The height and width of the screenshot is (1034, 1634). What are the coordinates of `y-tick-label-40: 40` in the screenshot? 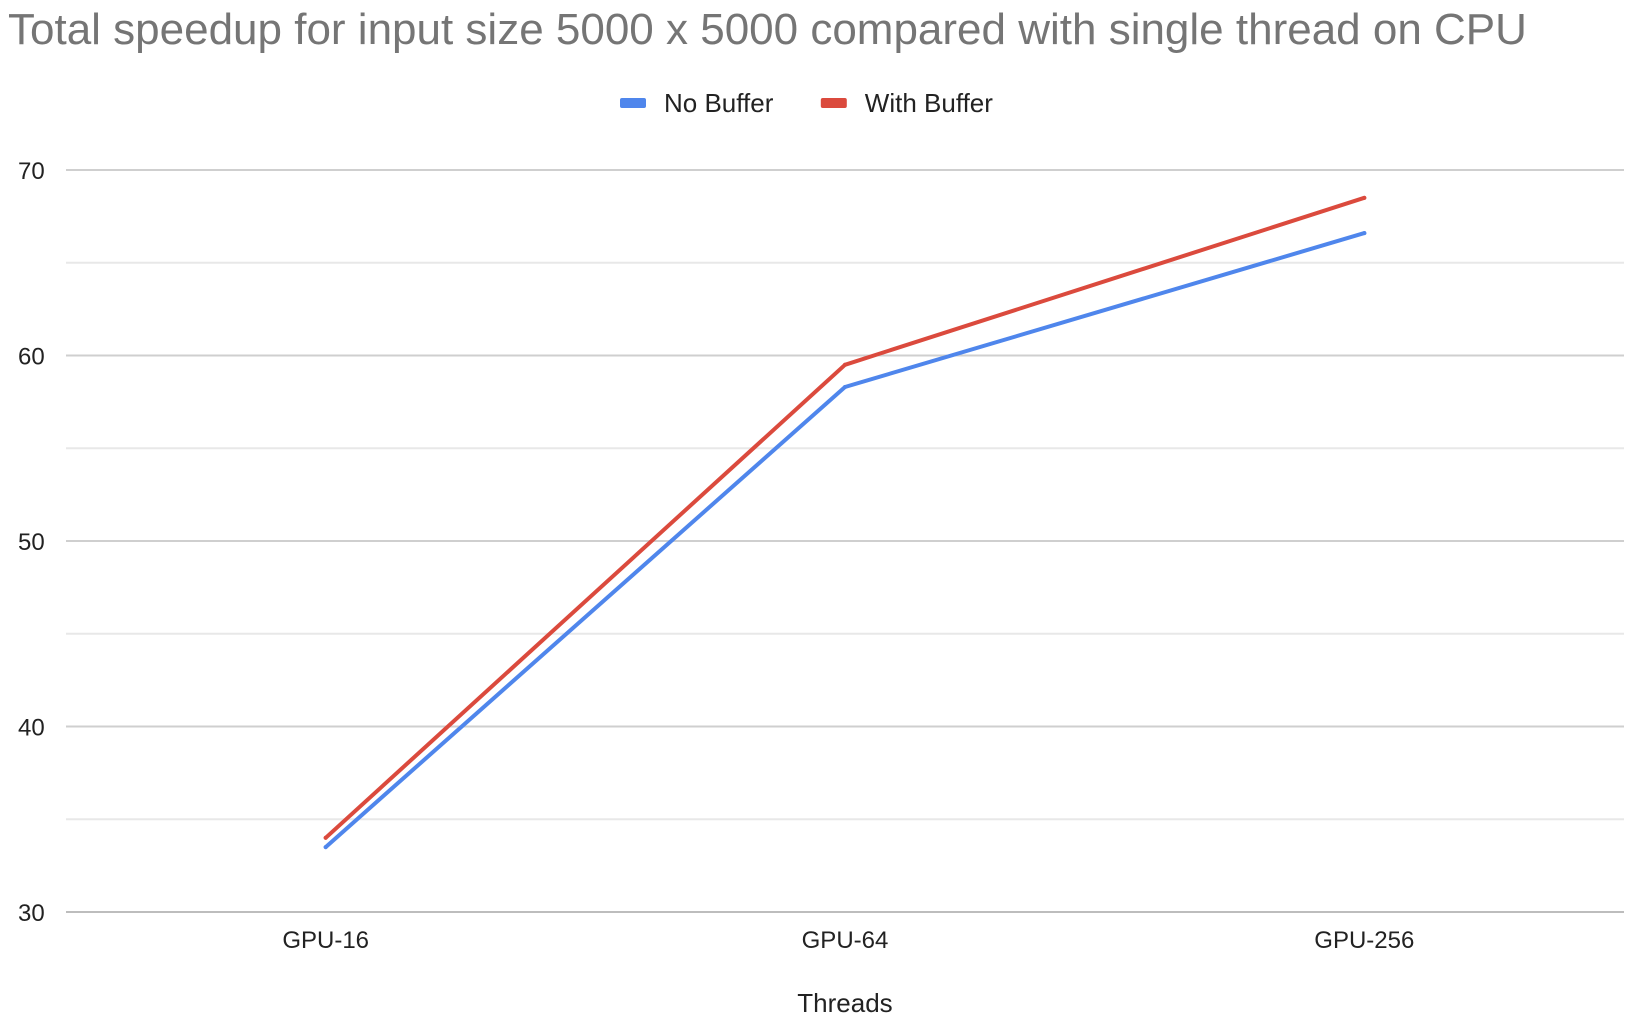 It's located at (31, 728).